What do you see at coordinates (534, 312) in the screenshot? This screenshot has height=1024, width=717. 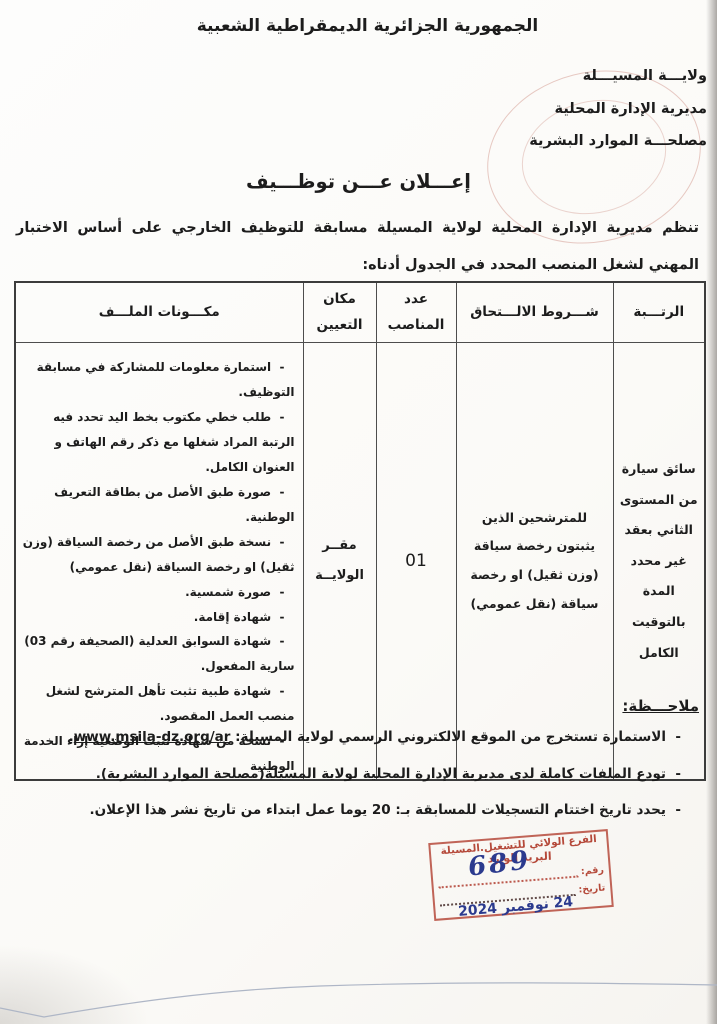 I see `col-header-conditions: شـــروط الالـــتحاق` at bounding box center [534, 312].